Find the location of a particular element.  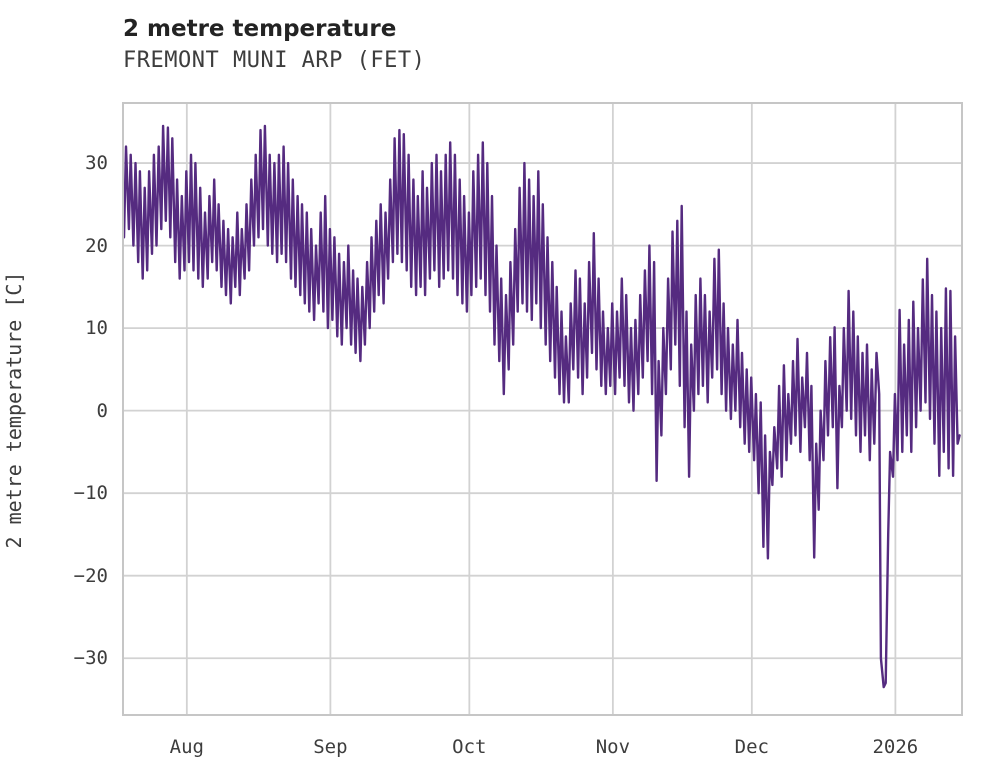

y-tick-label: 20 is located at coordinates (96, 245).